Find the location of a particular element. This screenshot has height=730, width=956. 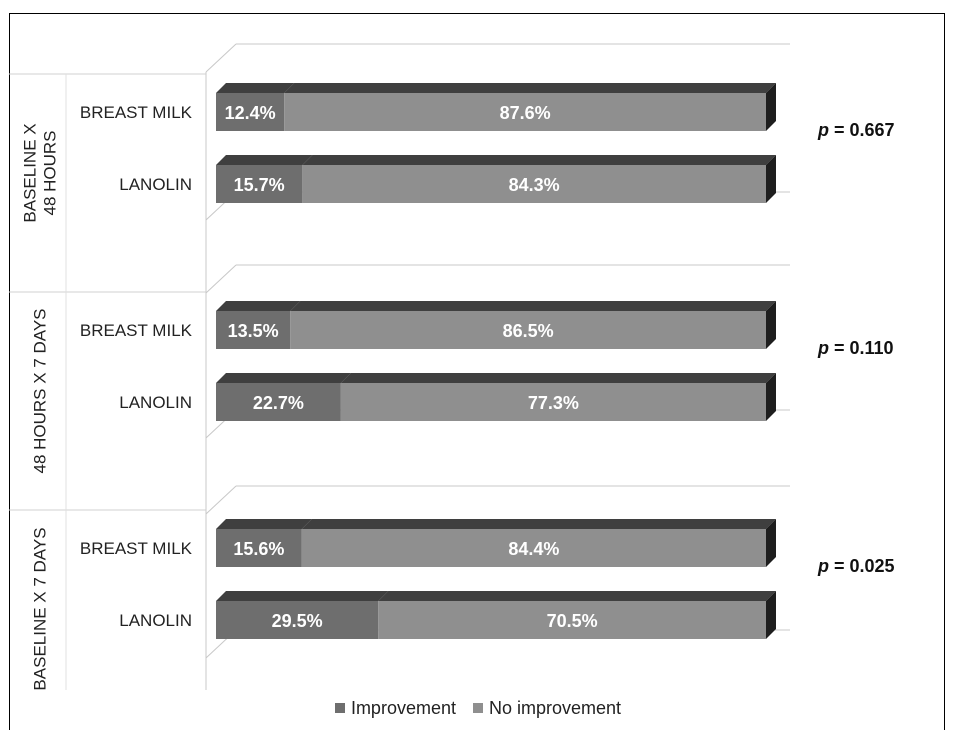

chart-legend: Improvement No improvement is located at coordinates (478, 708).